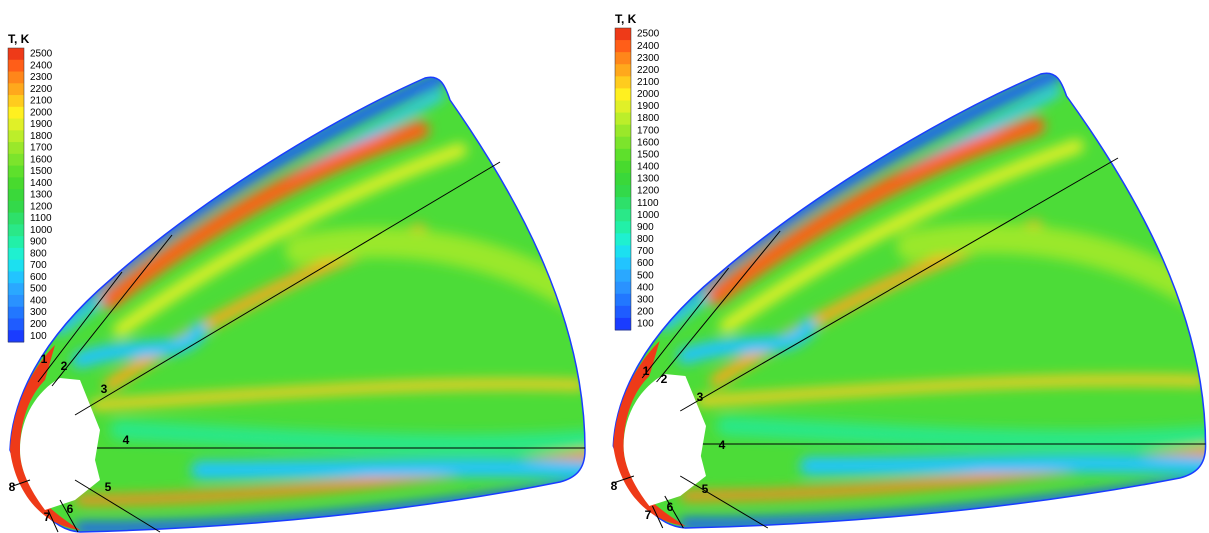 The height and width of the screenshot is (533, 1209). I want to click on legend-label: 1600, so click(648, 142).